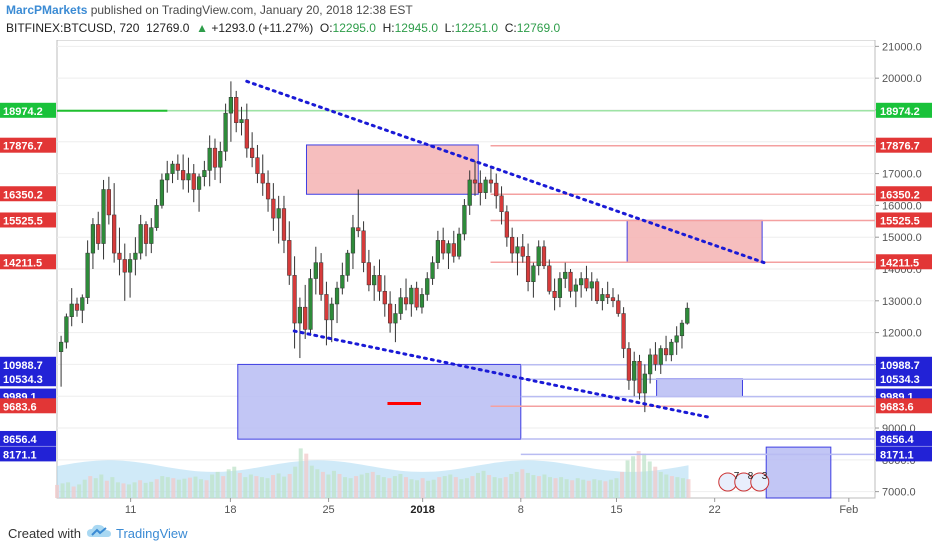 This screenshot has width=932, height=550. I want to click on badge-number: 3, so click(765, 476).